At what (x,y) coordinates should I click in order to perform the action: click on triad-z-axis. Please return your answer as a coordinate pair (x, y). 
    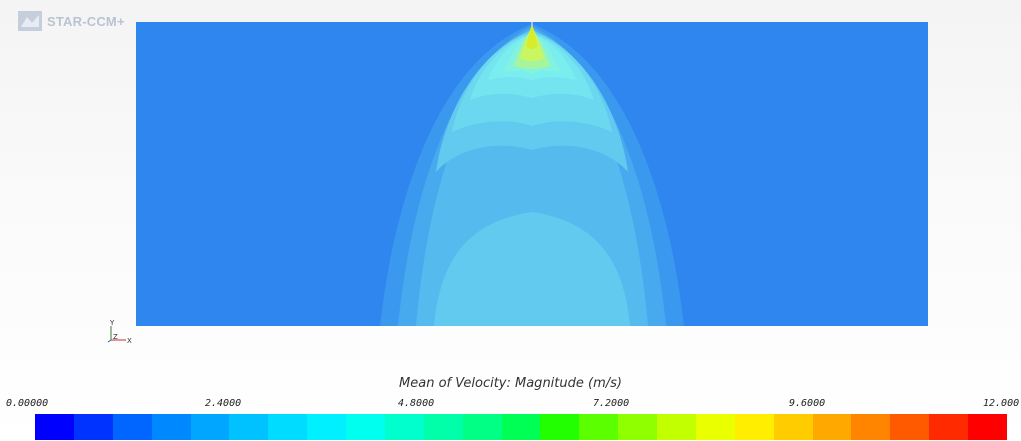
    Looking at the image, I should click on (109, 341).